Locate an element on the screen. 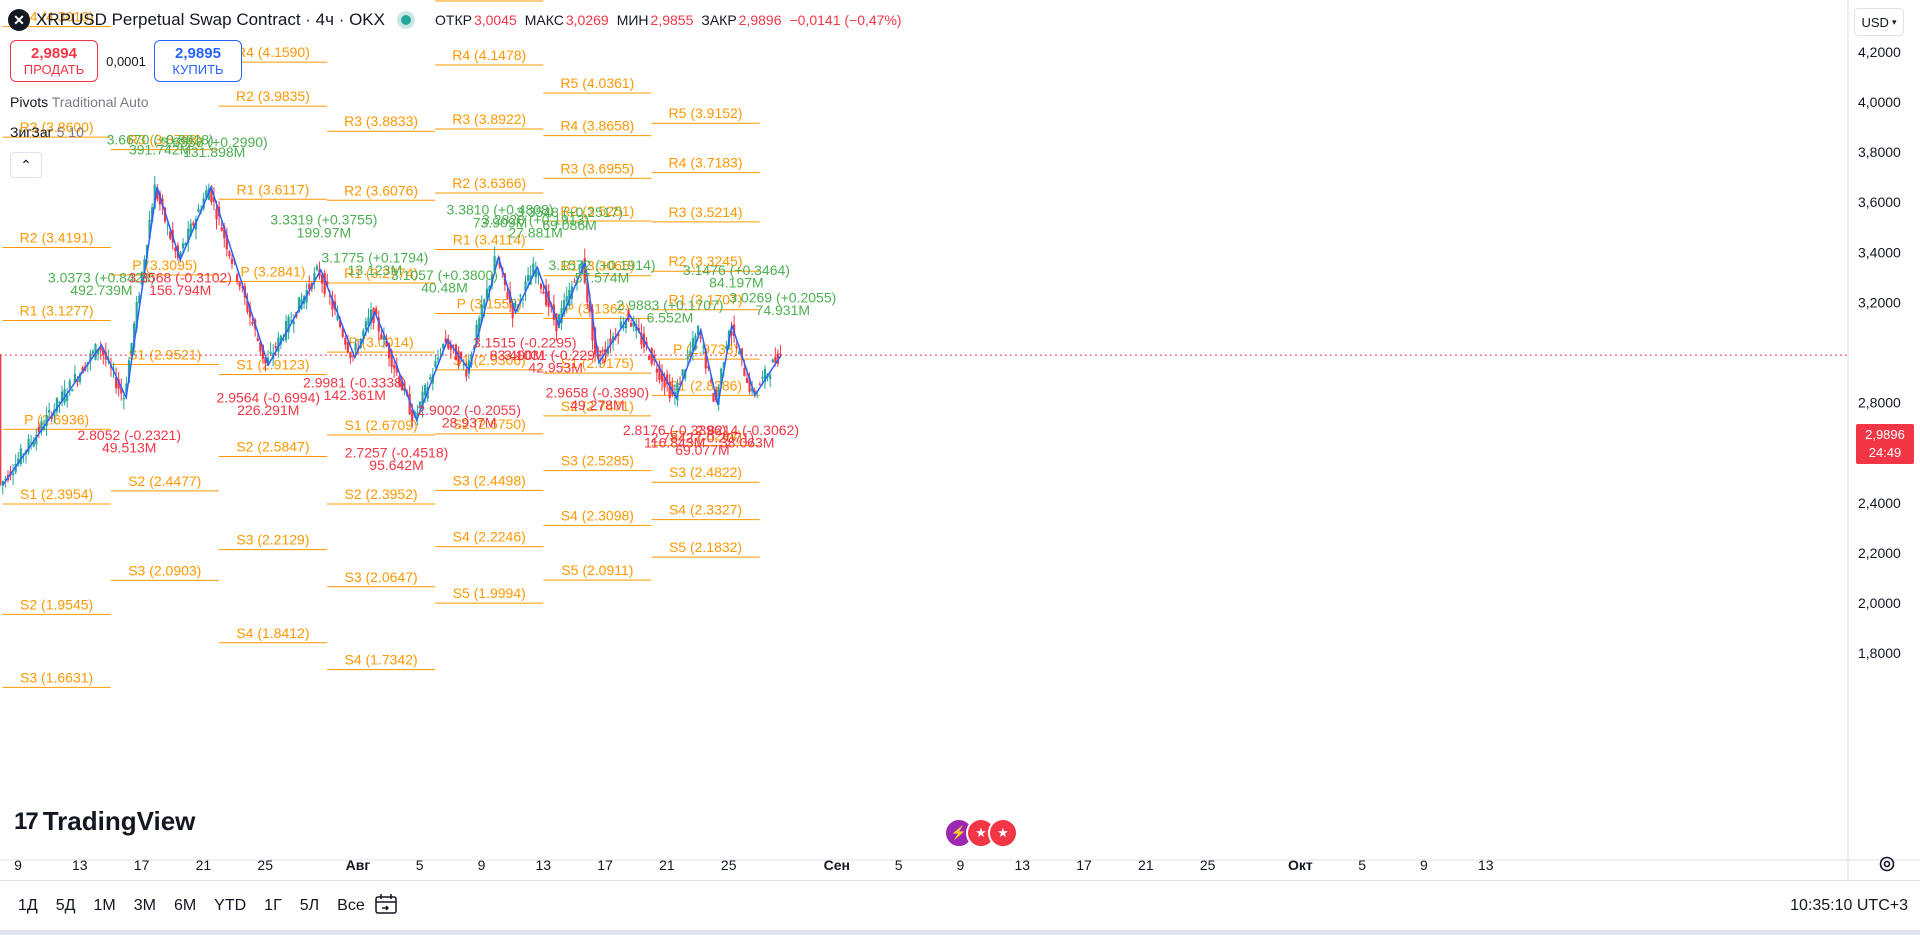  zigzag-label: 2.9981 (-0.3338) is located at coordinates (355, 383).